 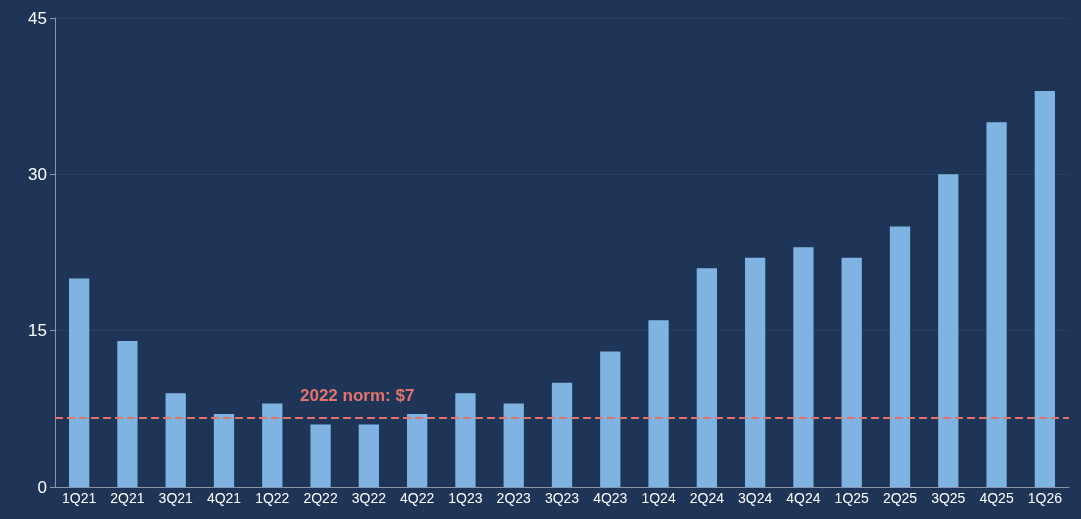 What do you see at coordinates (42, 487) in the screenshot?
I see `y-tick-label: 0` at bounding box center [42, 487].